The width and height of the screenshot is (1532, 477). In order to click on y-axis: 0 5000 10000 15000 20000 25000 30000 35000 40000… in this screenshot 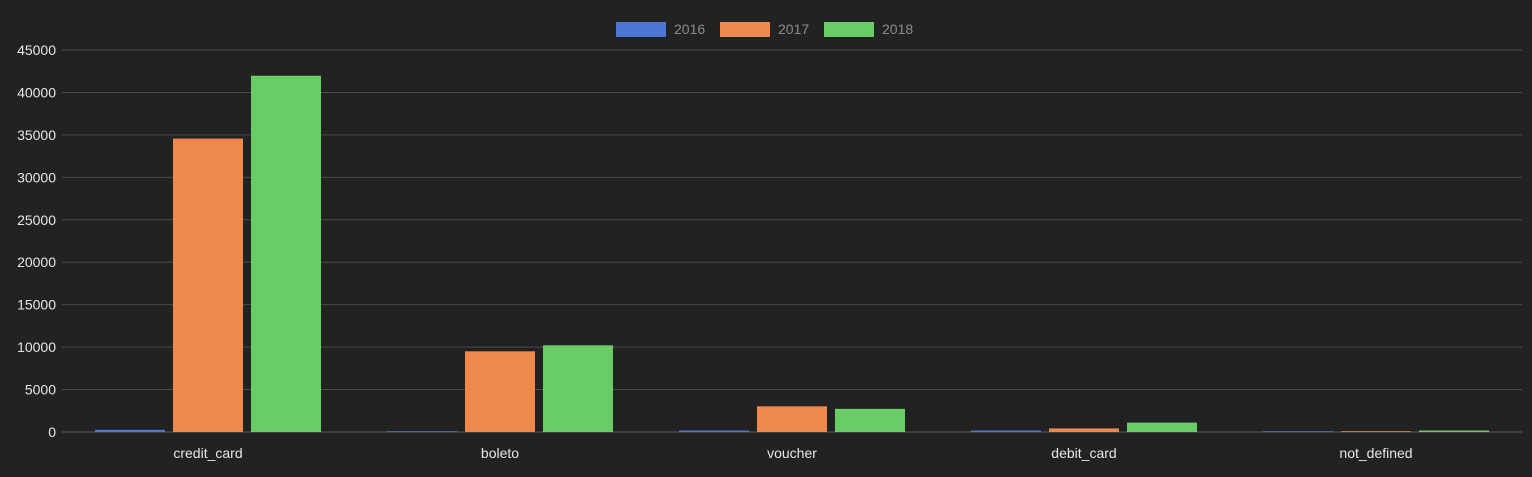, I will do `click(36, 241)`.